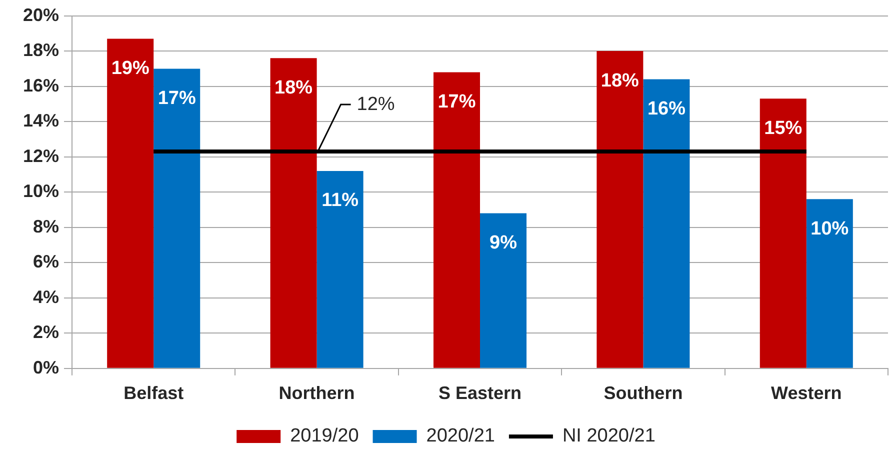  What do you see at coordinates (40, 191) in the screenshot?
I see `y-tick-label: 10%` at bounding box center [40, 191].